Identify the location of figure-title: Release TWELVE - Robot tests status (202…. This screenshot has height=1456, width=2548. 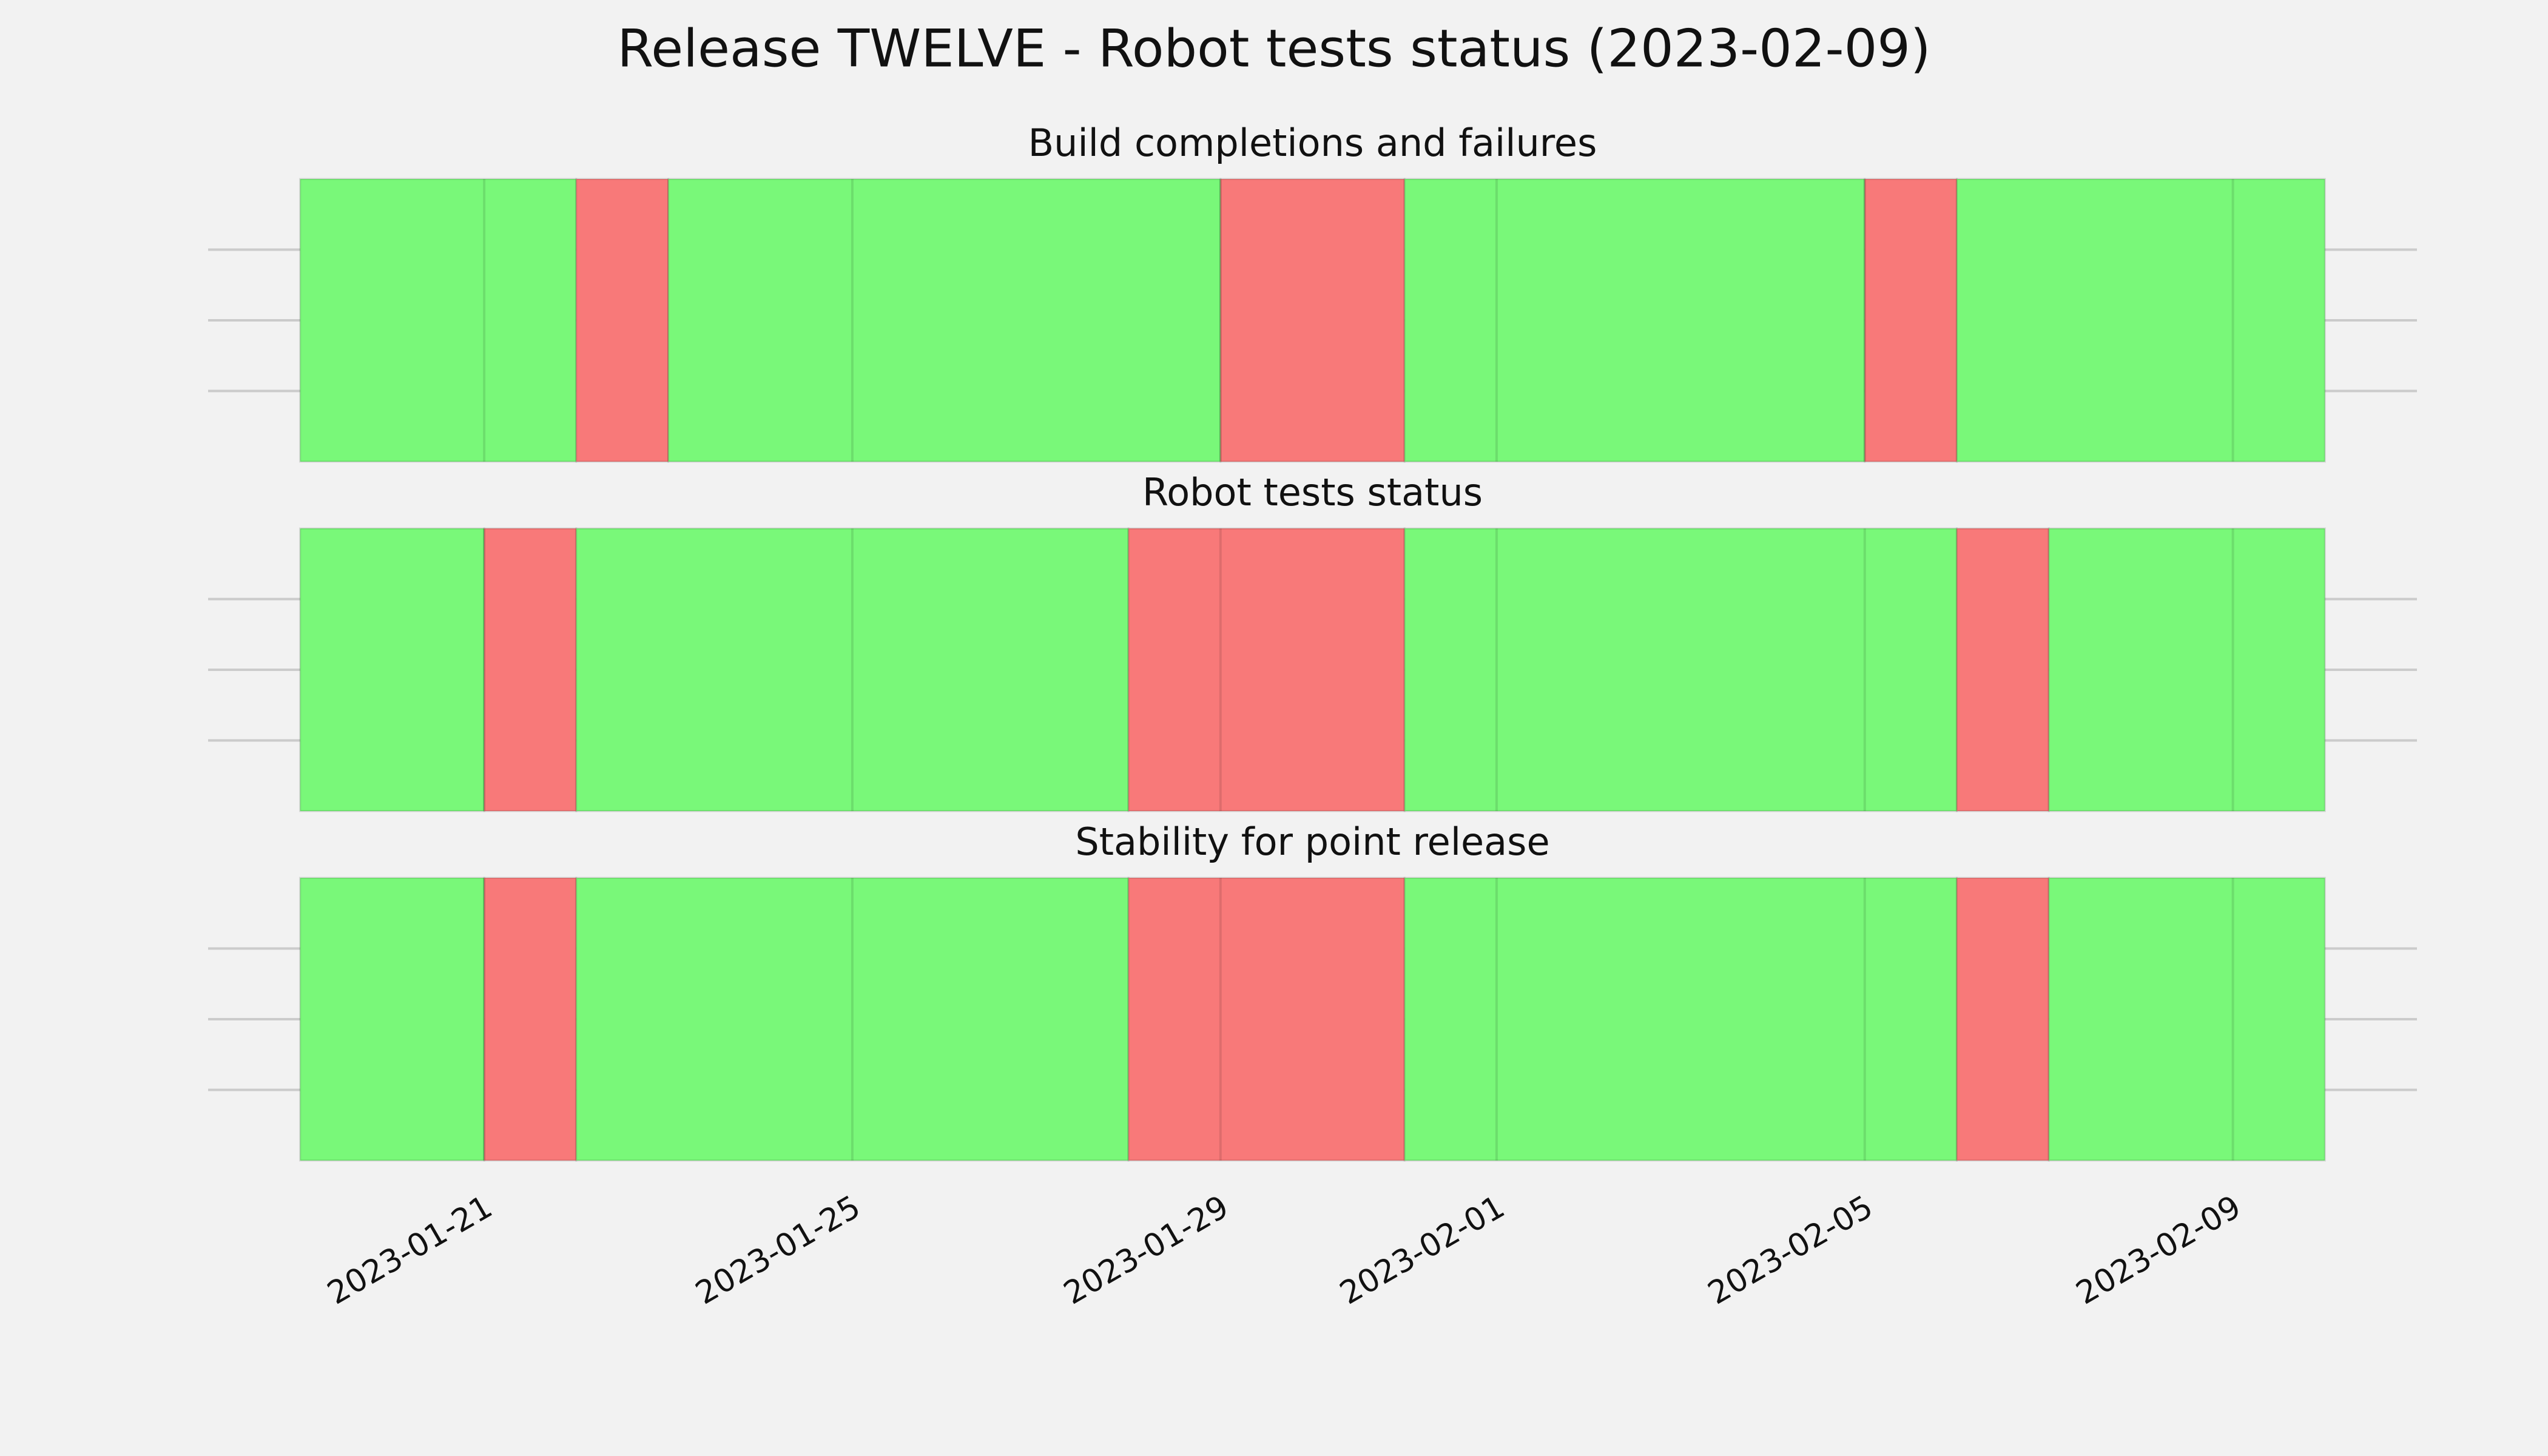
(1273, 48).